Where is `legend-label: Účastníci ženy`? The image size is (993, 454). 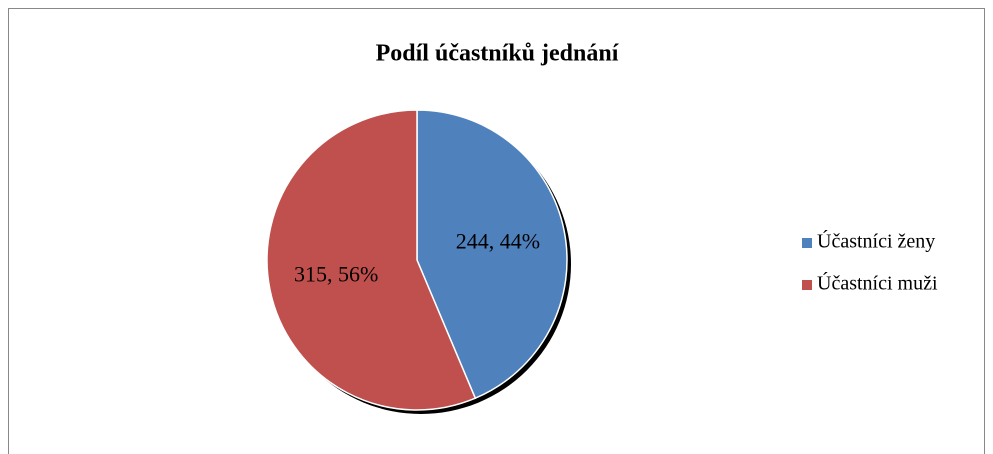 legend-label: Účastníci ženy is located at coordinates (876, 241).